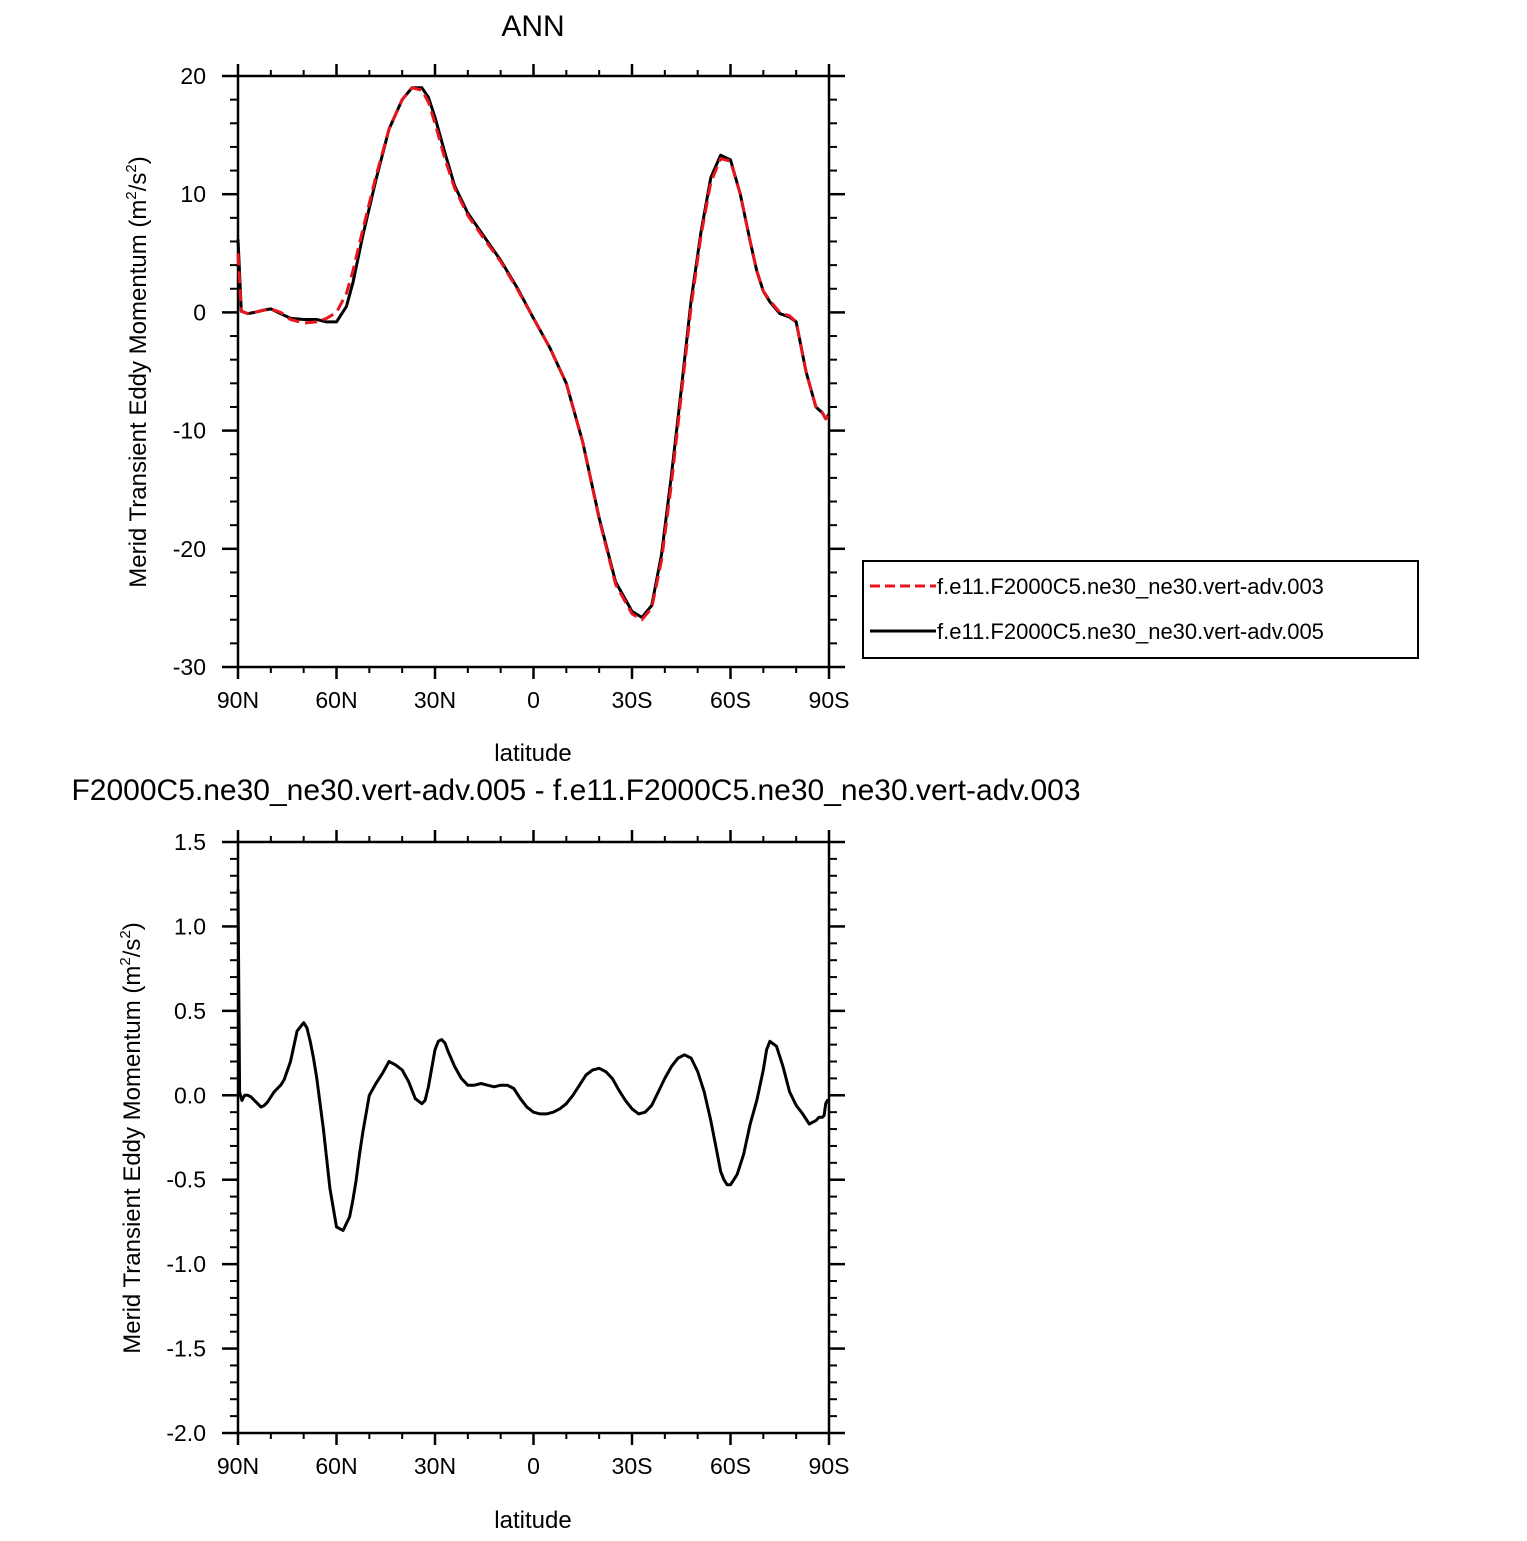  Describe the element at coordinates (125, 961) in the screenshot. I see `bottom-y-axis-unit-exp1: 2` at that location.